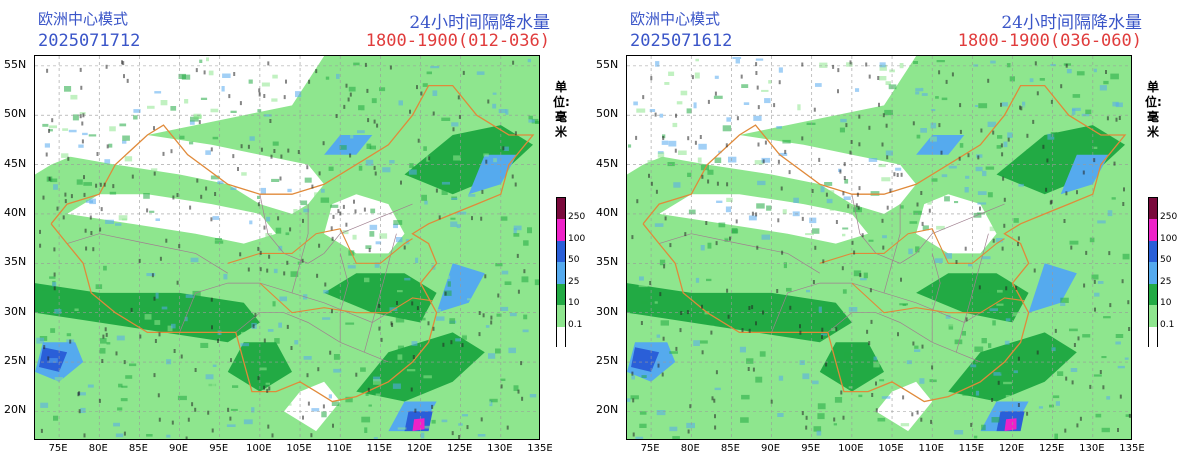  What do you see at coordinates (645, 359) in the screenshot?
I see `rain-area-storm` at bounding box center [645, 359].